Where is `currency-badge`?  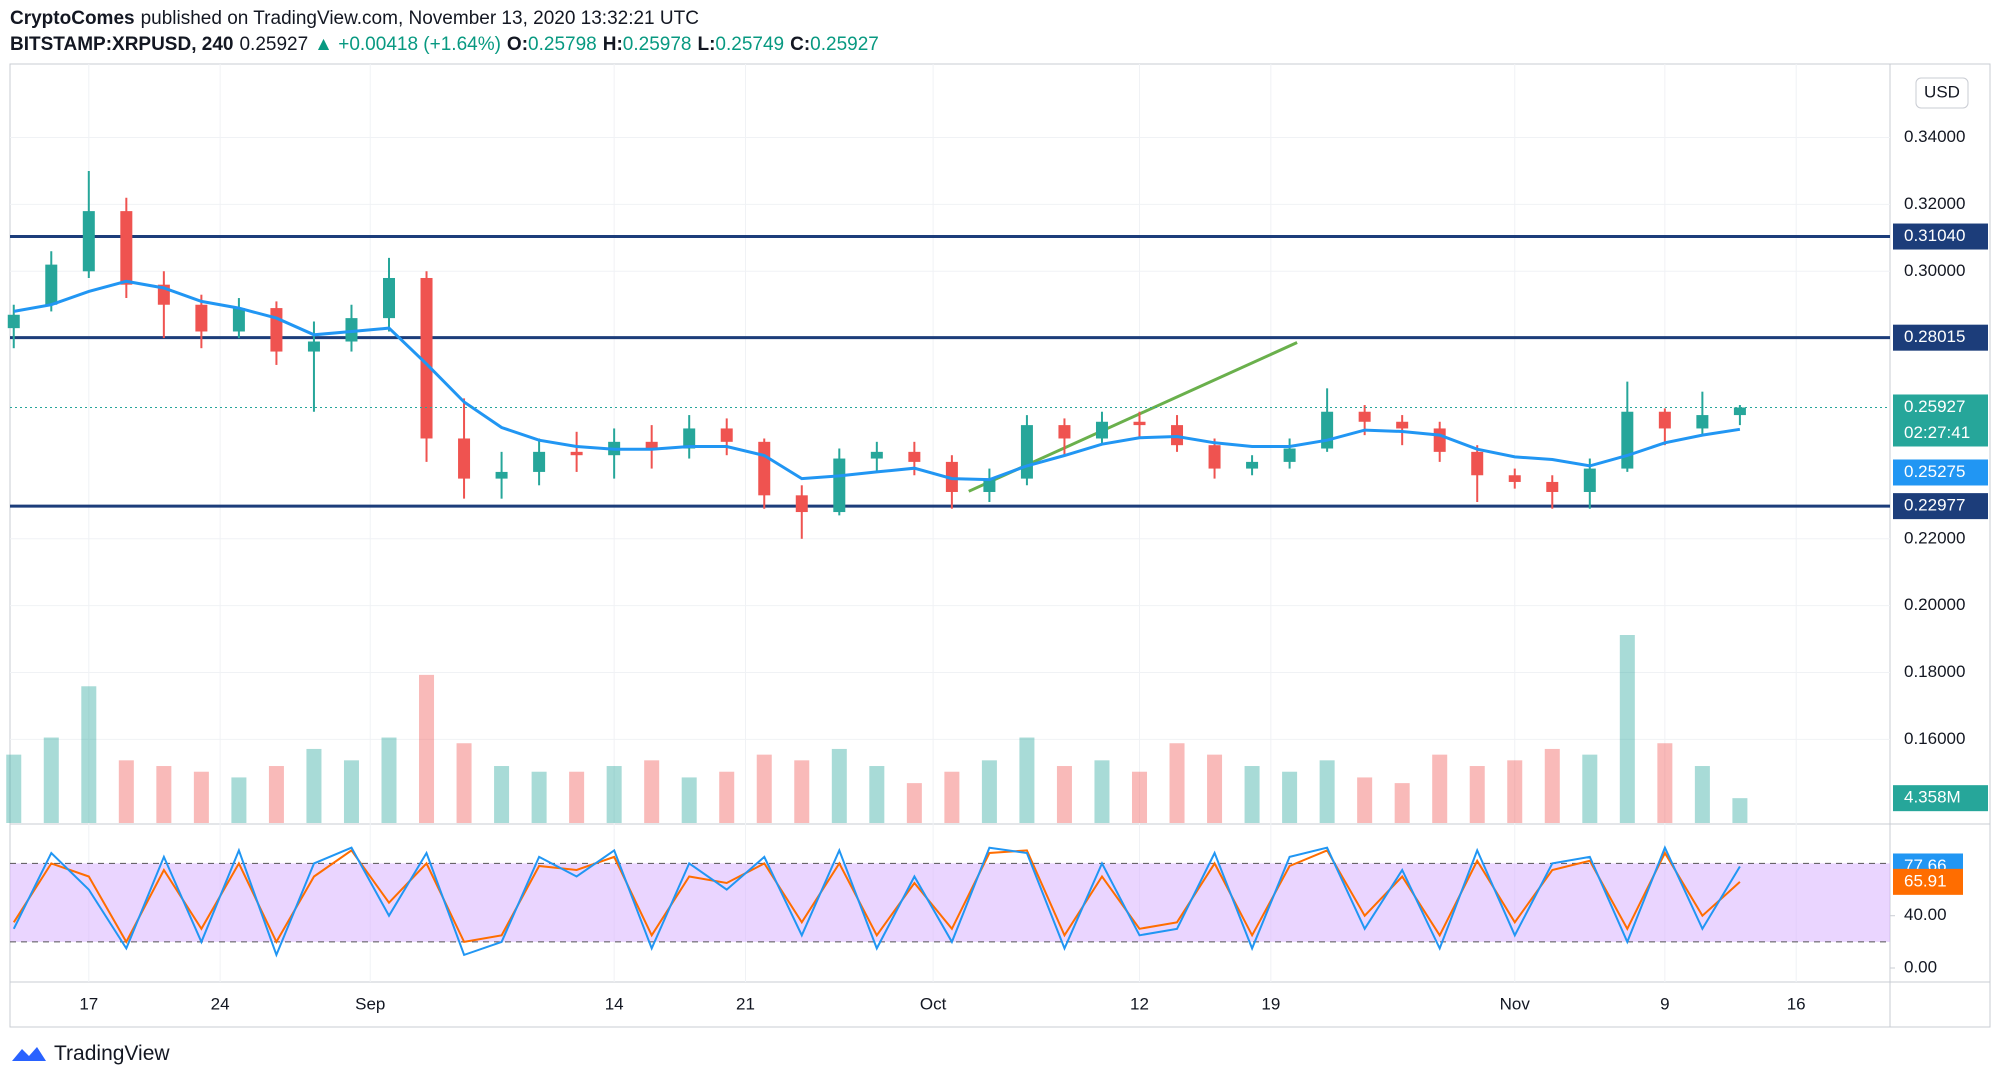 currency-badge is located at coordinates (1942, 93).